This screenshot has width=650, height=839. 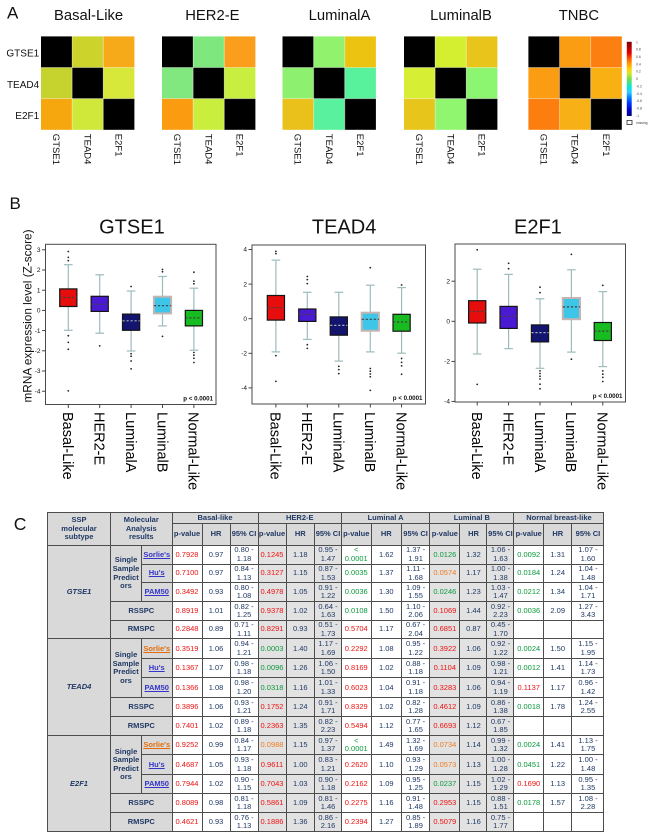 I want to click on svg-text: 0.6, so click(x=638, y=57).